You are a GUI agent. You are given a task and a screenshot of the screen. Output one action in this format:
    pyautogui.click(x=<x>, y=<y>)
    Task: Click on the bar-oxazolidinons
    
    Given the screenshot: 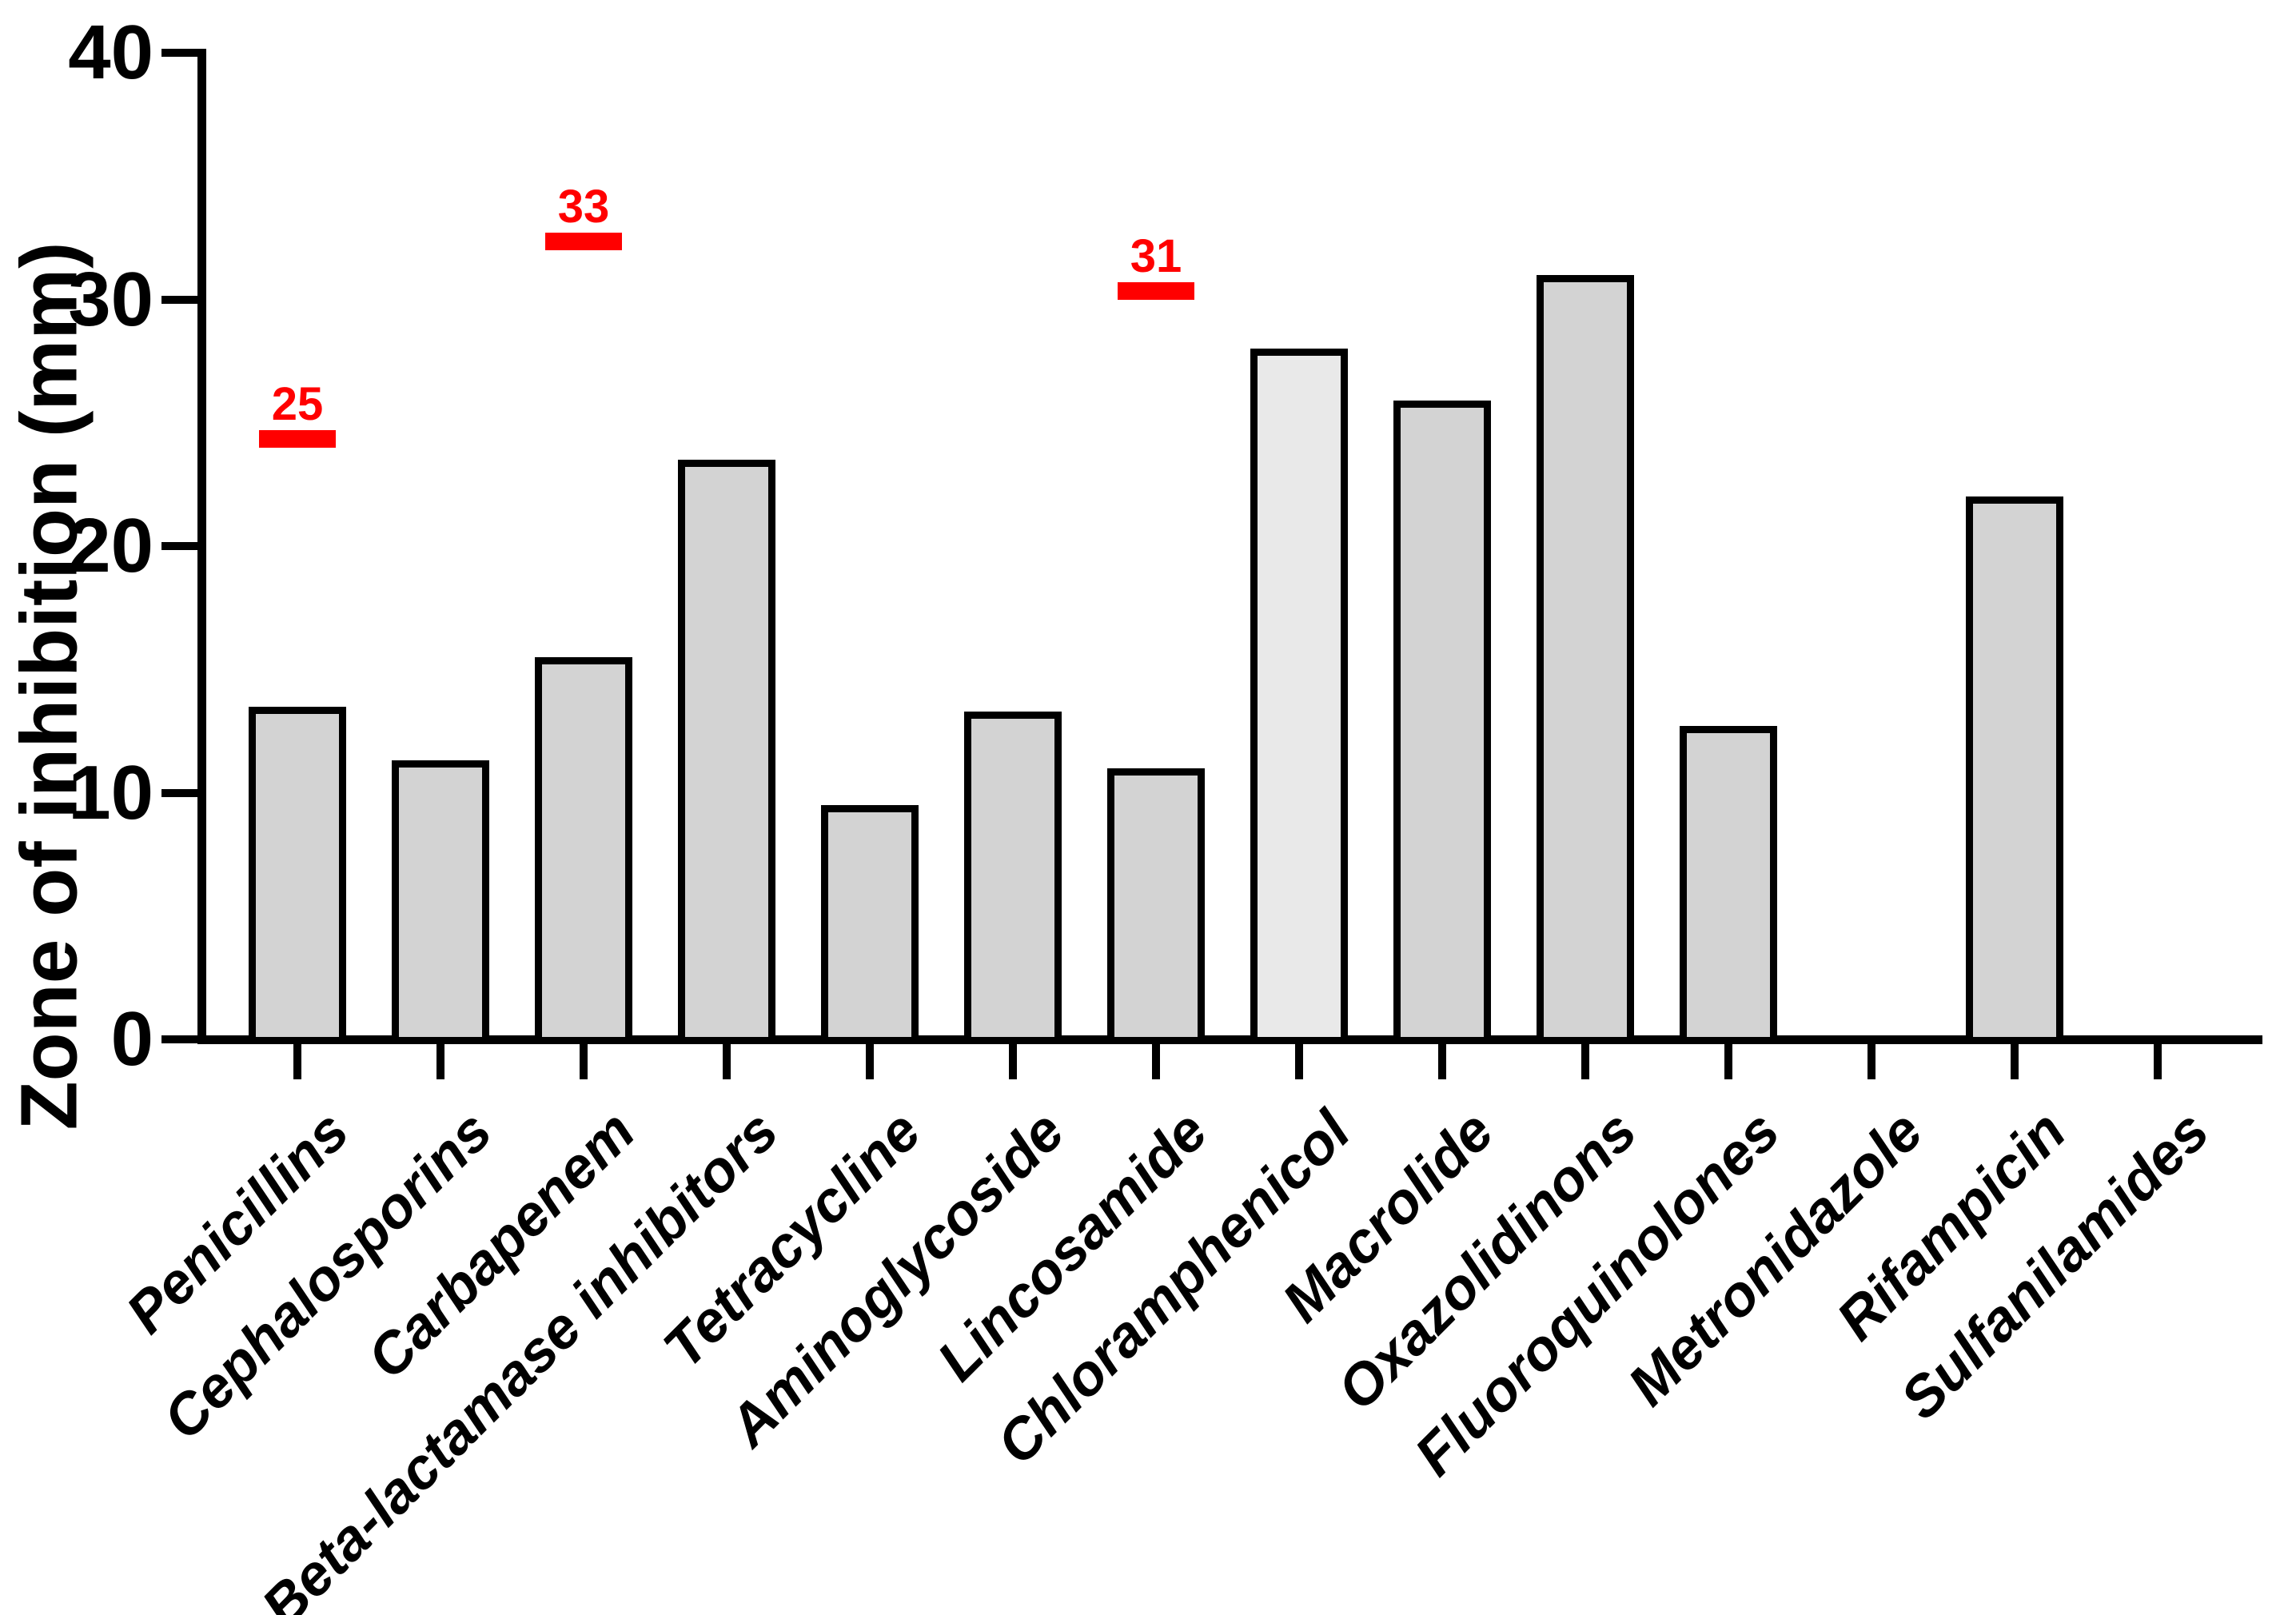 What is the action you would take?
    pyautogui.click(x=1585, y=659)
    